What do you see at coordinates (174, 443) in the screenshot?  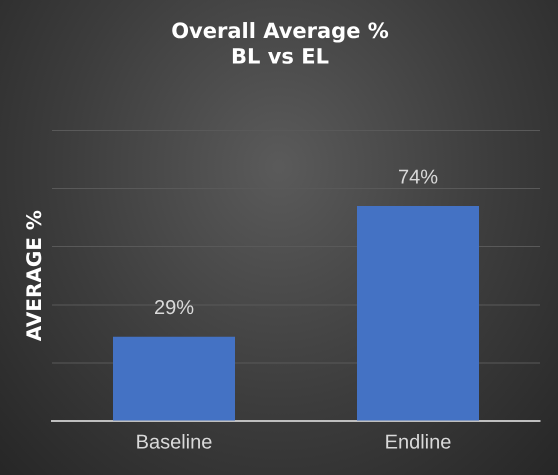 I see `x-tick-label: Baseline` at bounding box center [174, 443].